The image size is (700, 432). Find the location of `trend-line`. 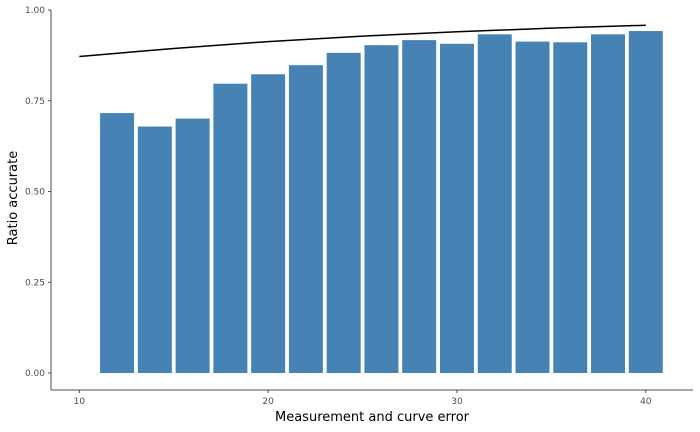

trend-line is located at coordinates (362, 41).